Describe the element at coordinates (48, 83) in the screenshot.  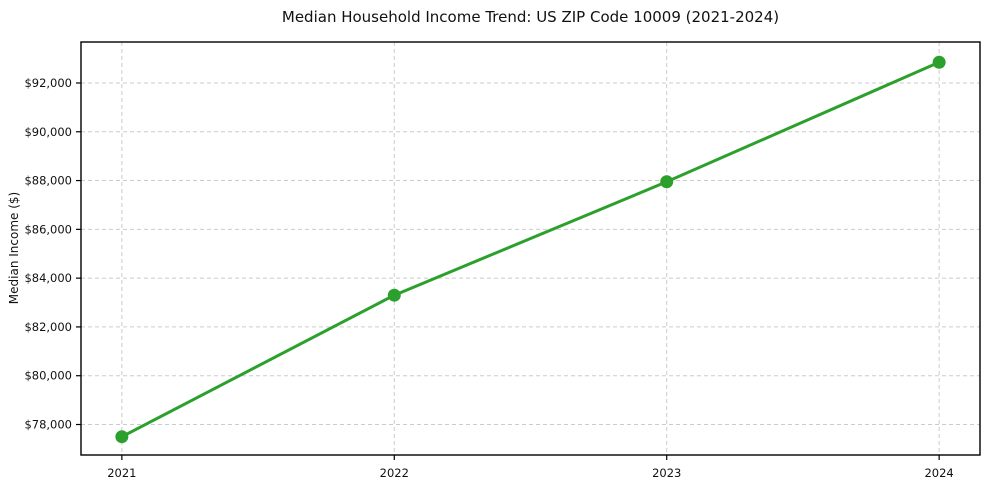
I see `y-tick-label: $92,000` at that location.